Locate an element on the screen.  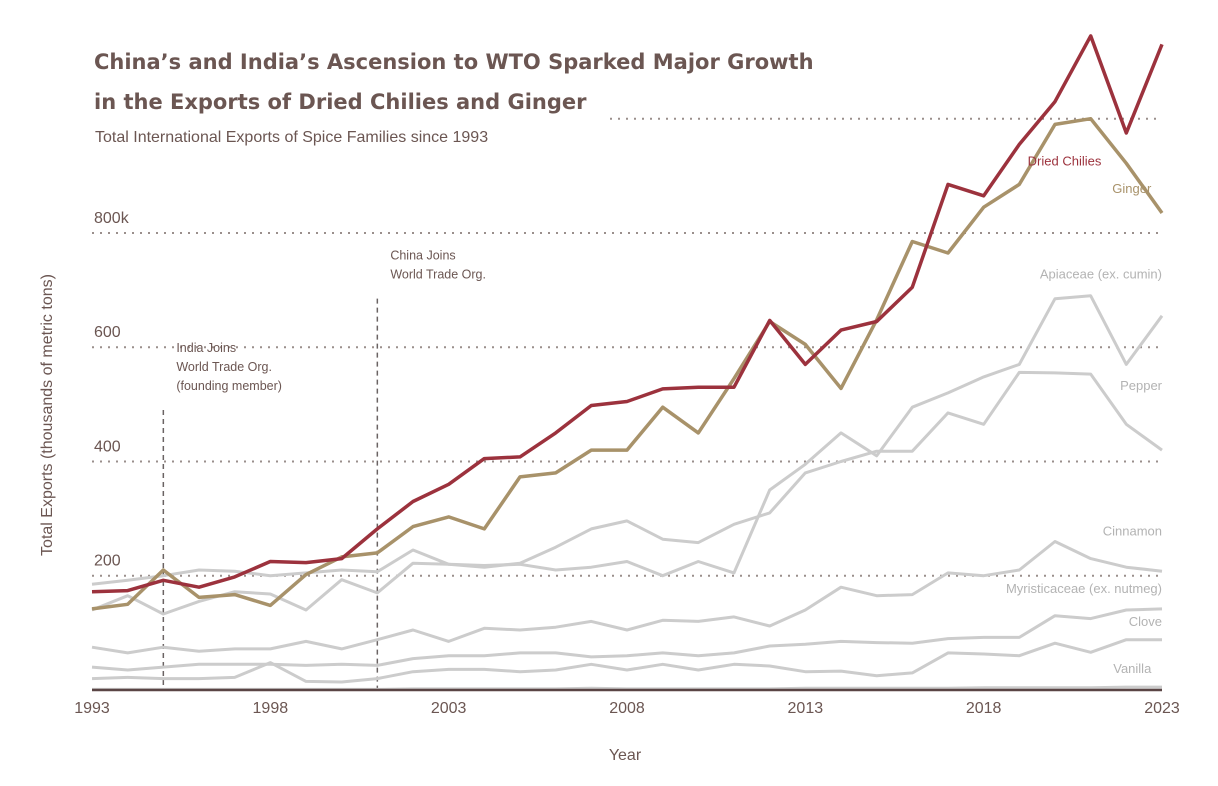
series-label-cinnamon: Cinnamon is located at coordinates (1132, 531).